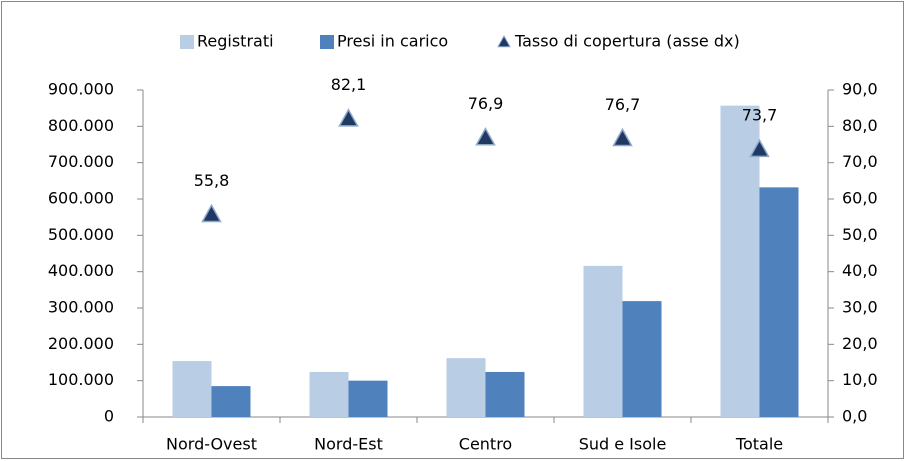  Describe the element at coordinates (623, 104) in the screenshot. I see `data-label: 76,7` at that location.